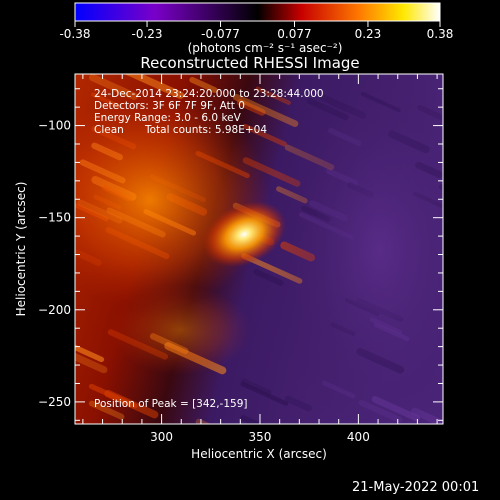 The image size is (500, 500). Describe the element at coordinates (265, 48) in the screenshot. I see `colorbar-unit-label: (photons cm⁻² s⁻¹ asec⁻²)` at that location.